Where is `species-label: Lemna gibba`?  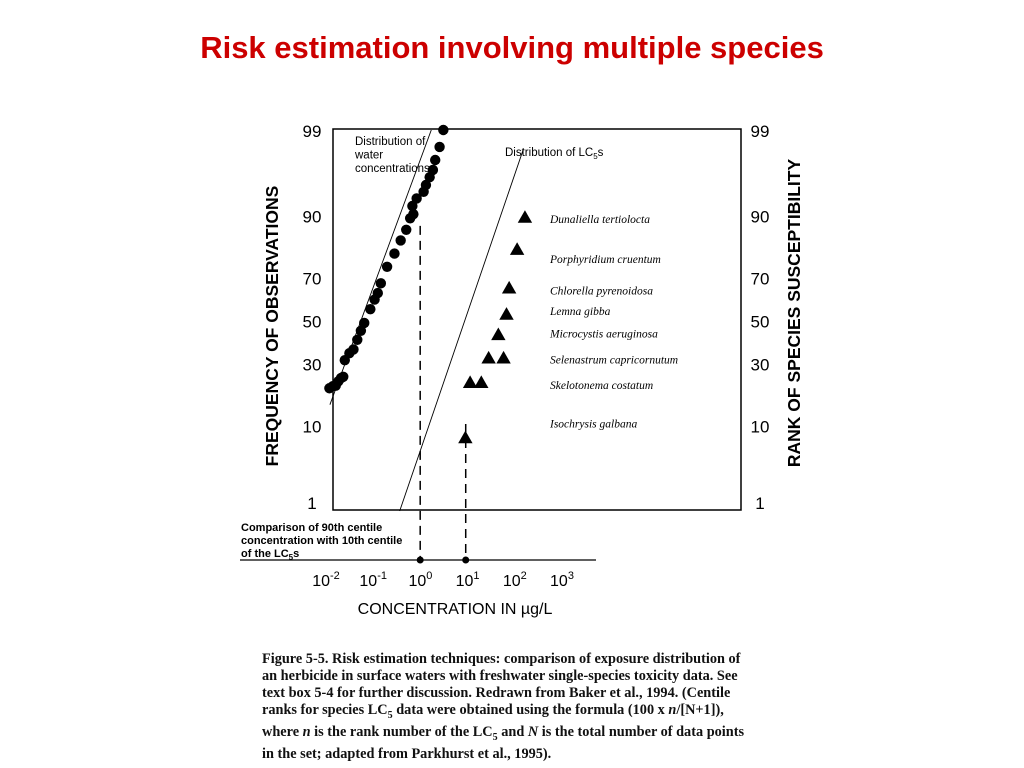 species-label: Lemna gibba is located at coordinates (580, 312).